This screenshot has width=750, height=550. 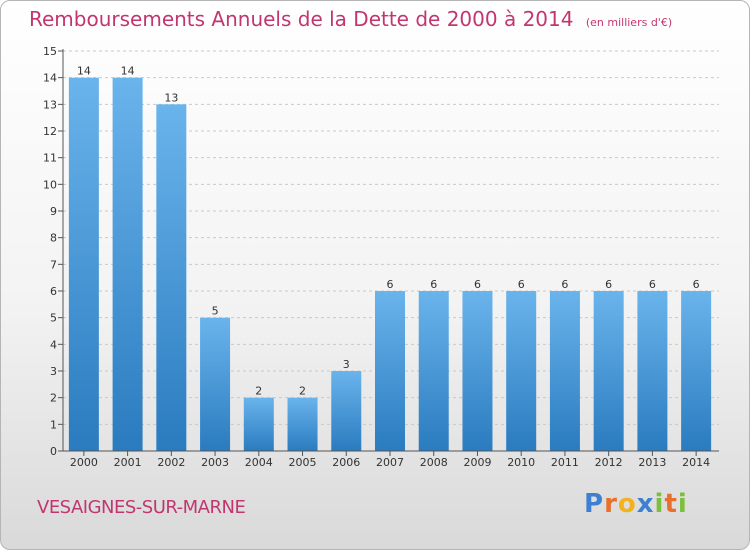 I want to click on x-tick-label-2012: 2012, so click(x=609, y=462).